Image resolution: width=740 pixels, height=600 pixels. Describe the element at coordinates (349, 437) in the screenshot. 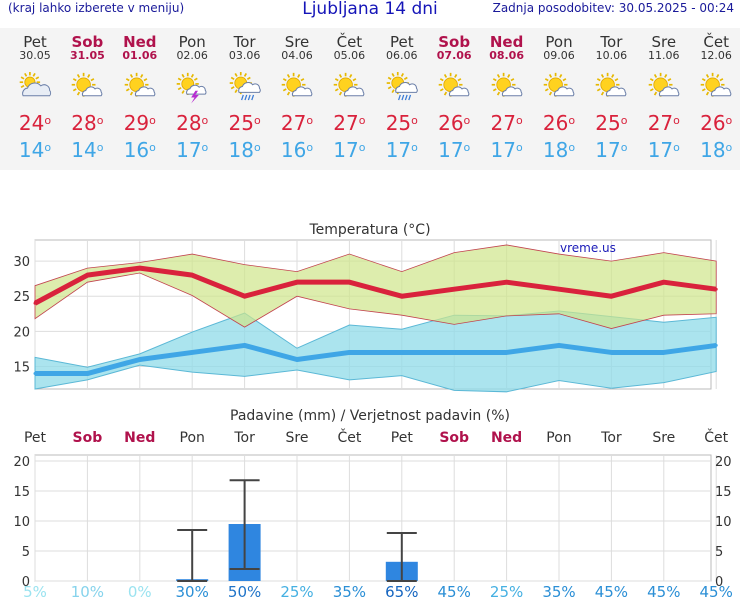

I see `day-label: Čet` at that location.